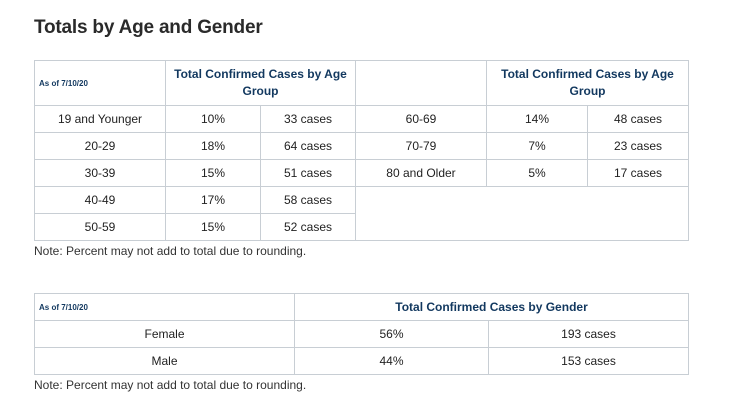 Image resolution: width=750 pixels, height=414 pixels. Describe the element at coordinates (537, 173) in the screenshot. I see `age-group-percent: 5%` at that location.